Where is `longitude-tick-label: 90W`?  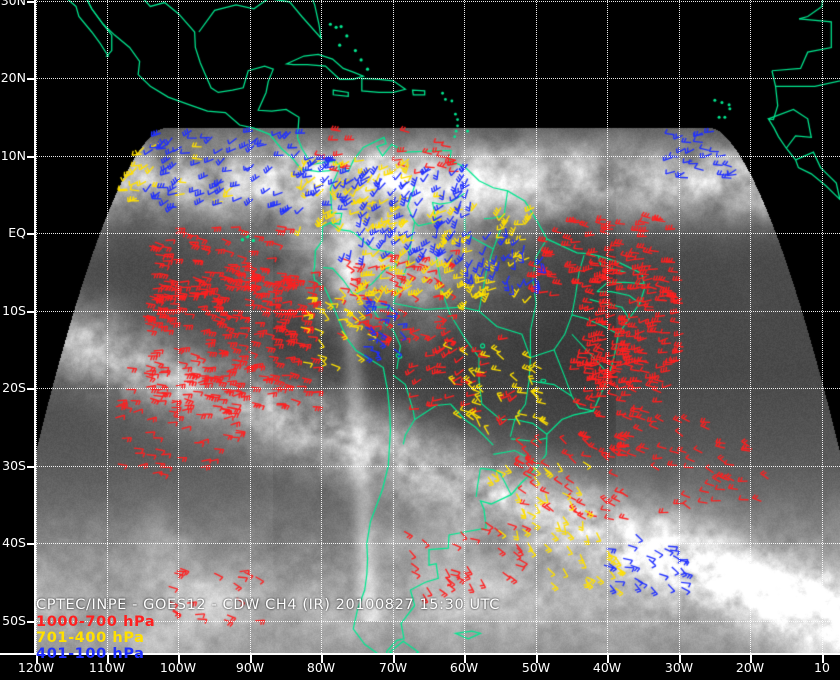
longitude-tick-label: 90W is located at coordinates (250, 667).